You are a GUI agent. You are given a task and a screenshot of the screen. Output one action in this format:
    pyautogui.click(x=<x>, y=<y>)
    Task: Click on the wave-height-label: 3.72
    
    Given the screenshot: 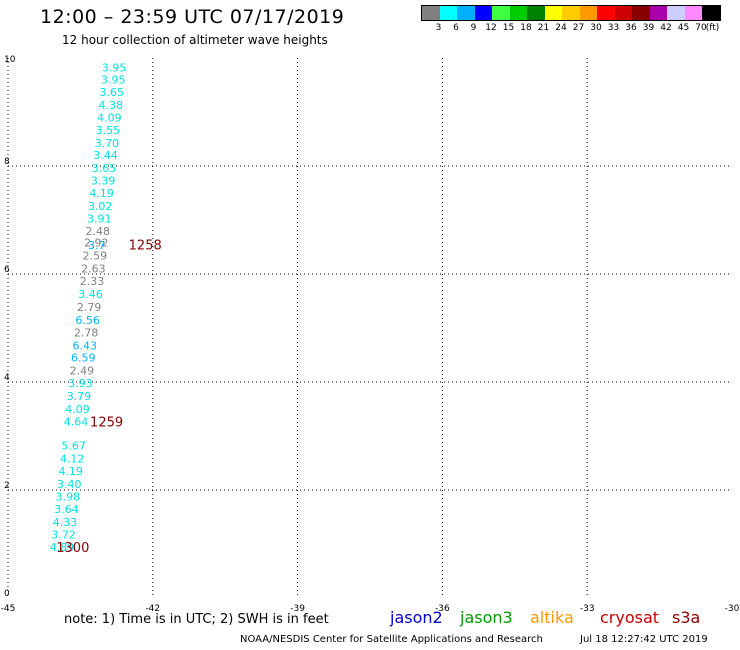 What is the action you would take?
    pyautogui.click(x=63, y=534)
    